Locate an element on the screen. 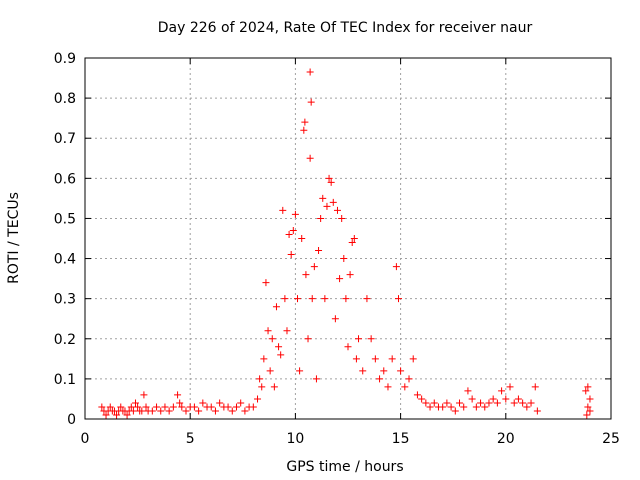  y-tick-label: 0.6 is located at coordinates (65, 179).